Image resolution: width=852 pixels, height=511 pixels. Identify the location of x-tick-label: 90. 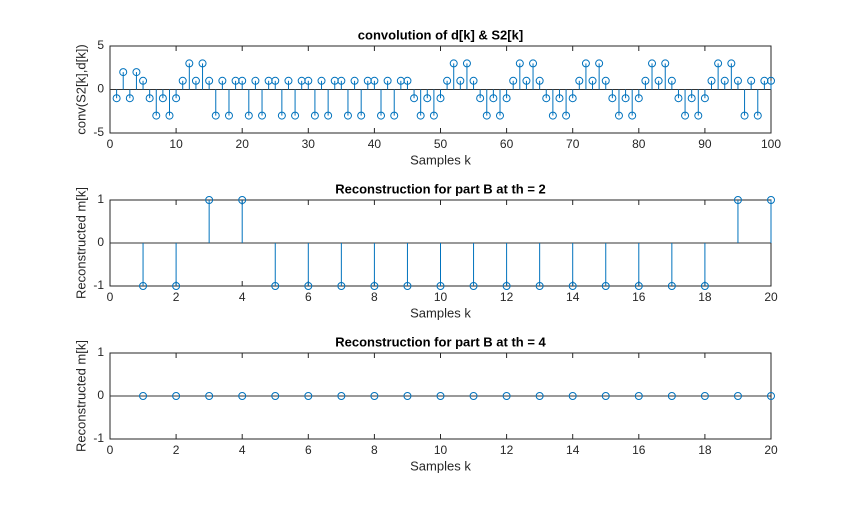
(705, 144).